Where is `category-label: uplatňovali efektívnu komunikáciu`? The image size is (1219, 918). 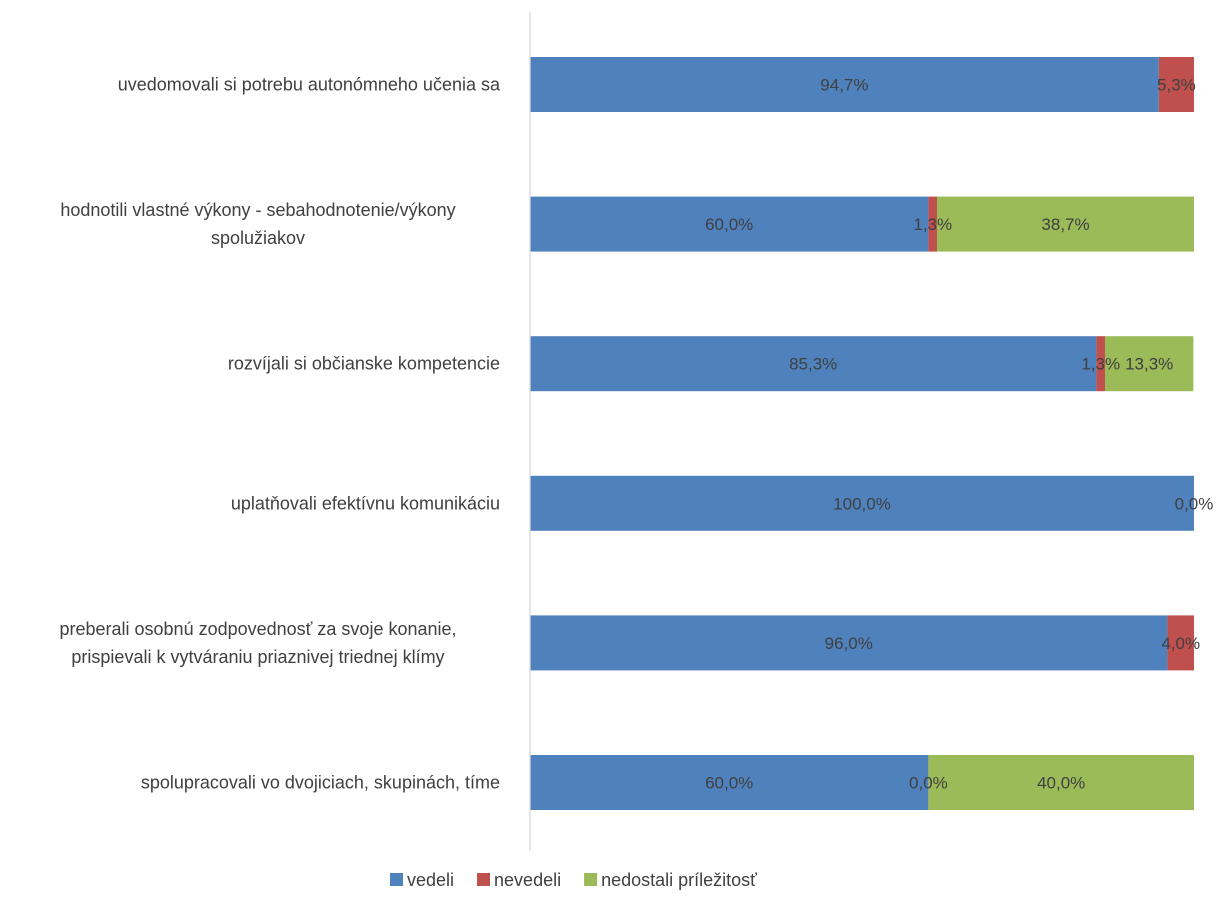
category-label: uplatňovali efektívnu komunikáciu is located at coordinates (365, 503).